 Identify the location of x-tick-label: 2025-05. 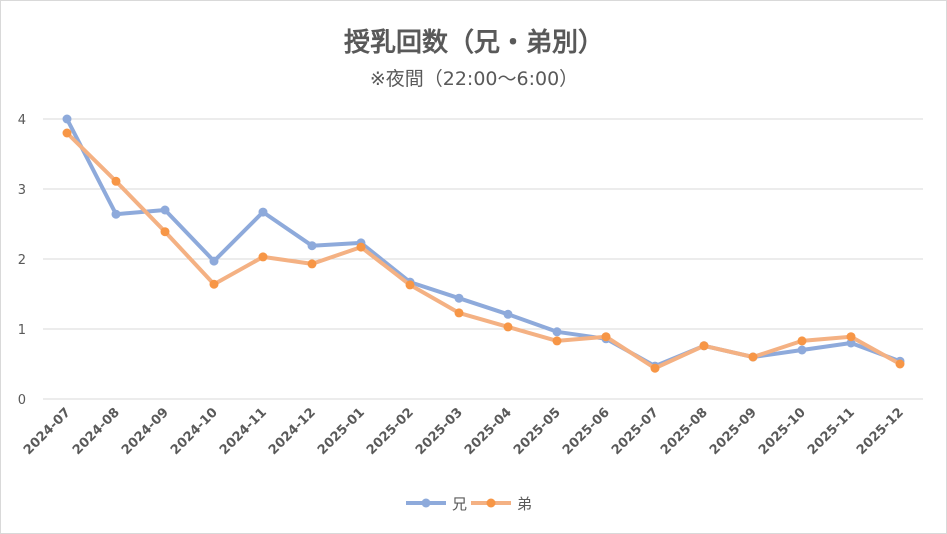
(537, 431).